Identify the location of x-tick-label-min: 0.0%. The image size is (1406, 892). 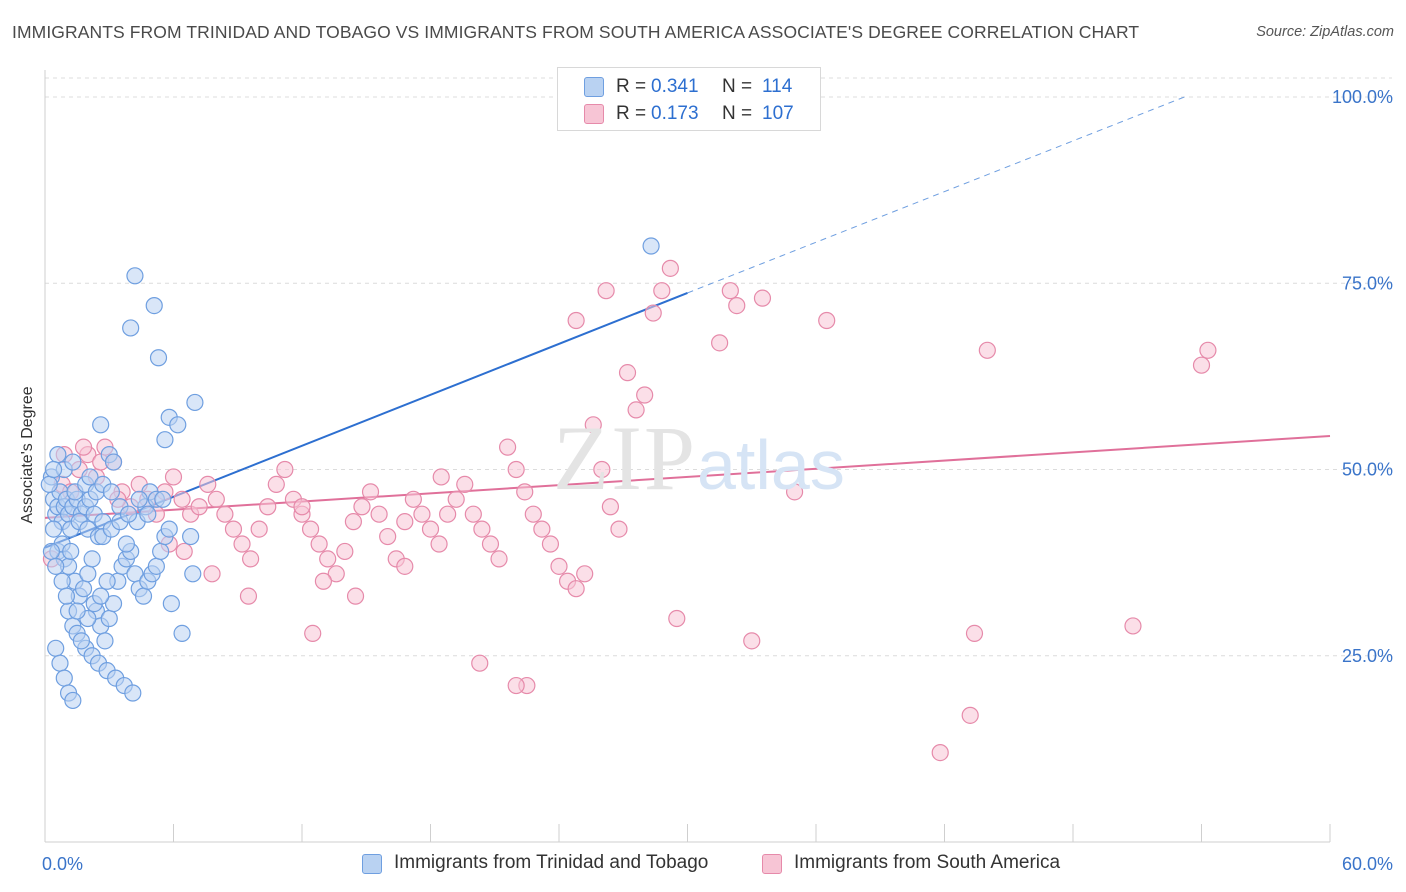
(62, 864).